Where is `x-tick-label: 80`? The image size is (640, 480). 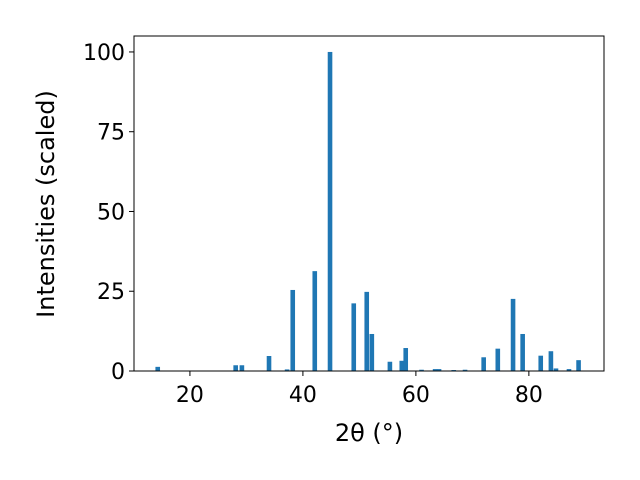
x-tick-label: 80 is located at coordinates (529, 395).